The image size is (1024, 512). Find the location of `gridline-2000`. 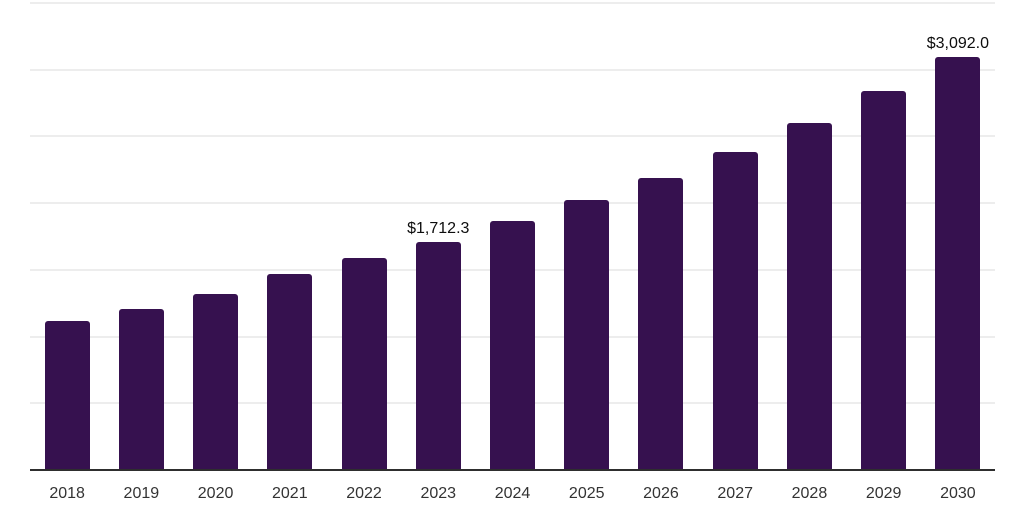

gridline-2000 is located at coordinates (512, 203).